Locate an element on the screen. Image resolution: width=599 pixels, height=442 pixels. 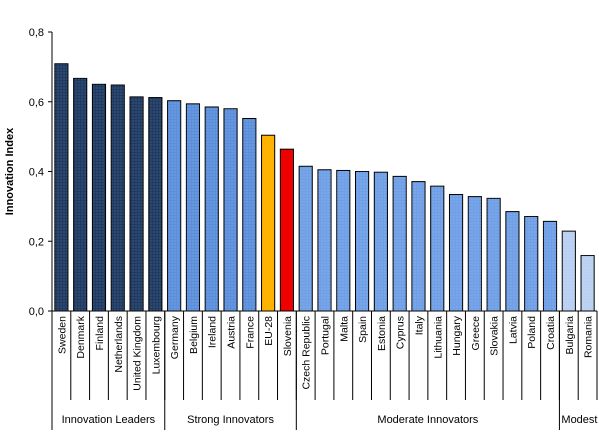
category-label: Hungary is located at coordinates (457, 335).